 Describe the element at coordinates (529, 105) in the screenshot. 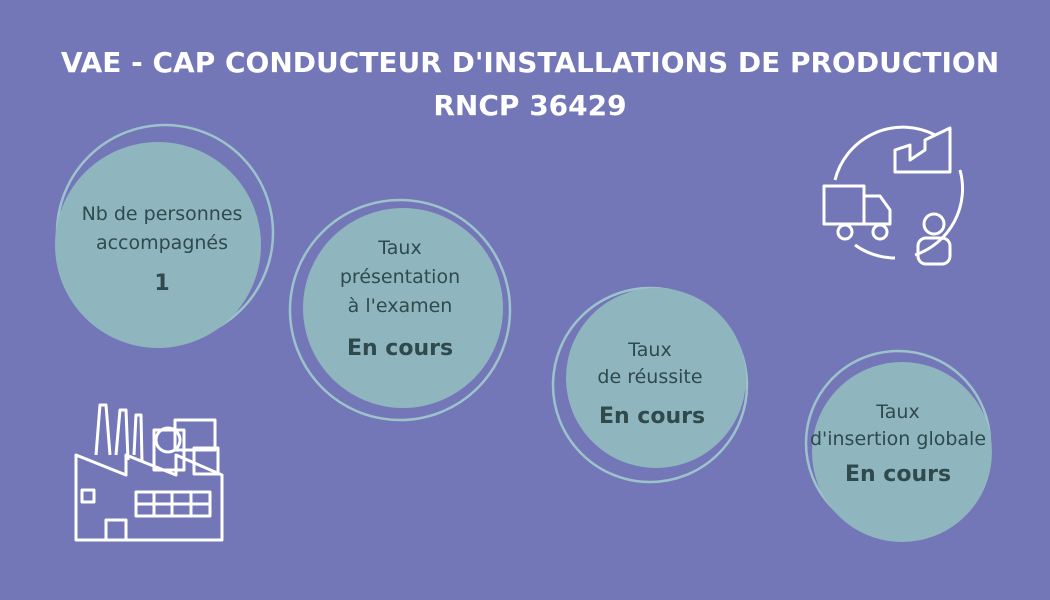

I see `subtitle: RNCP 36429` at that location.